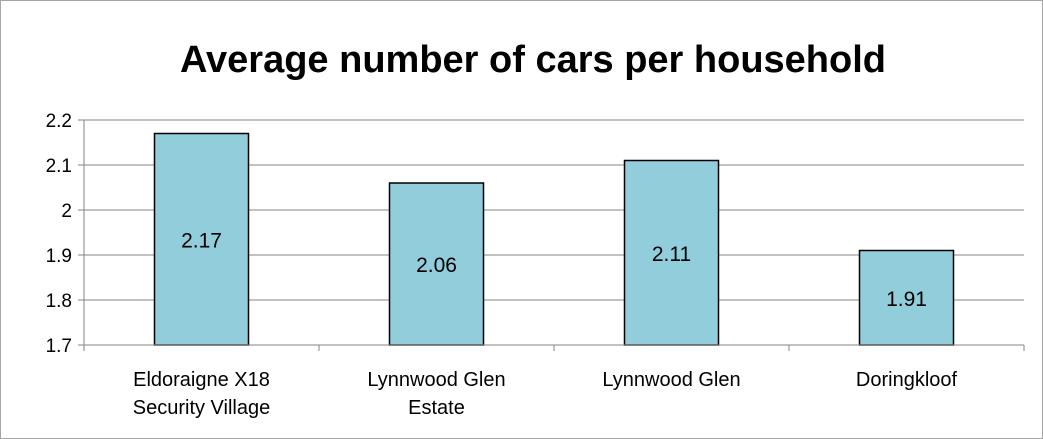 The image size is (1043, 439). What do you see at coordinates (554, 270) in the screenshot?
I see `data-labels: 2.17 2.06 2.11 1.91` at bounding box center [554, 270].